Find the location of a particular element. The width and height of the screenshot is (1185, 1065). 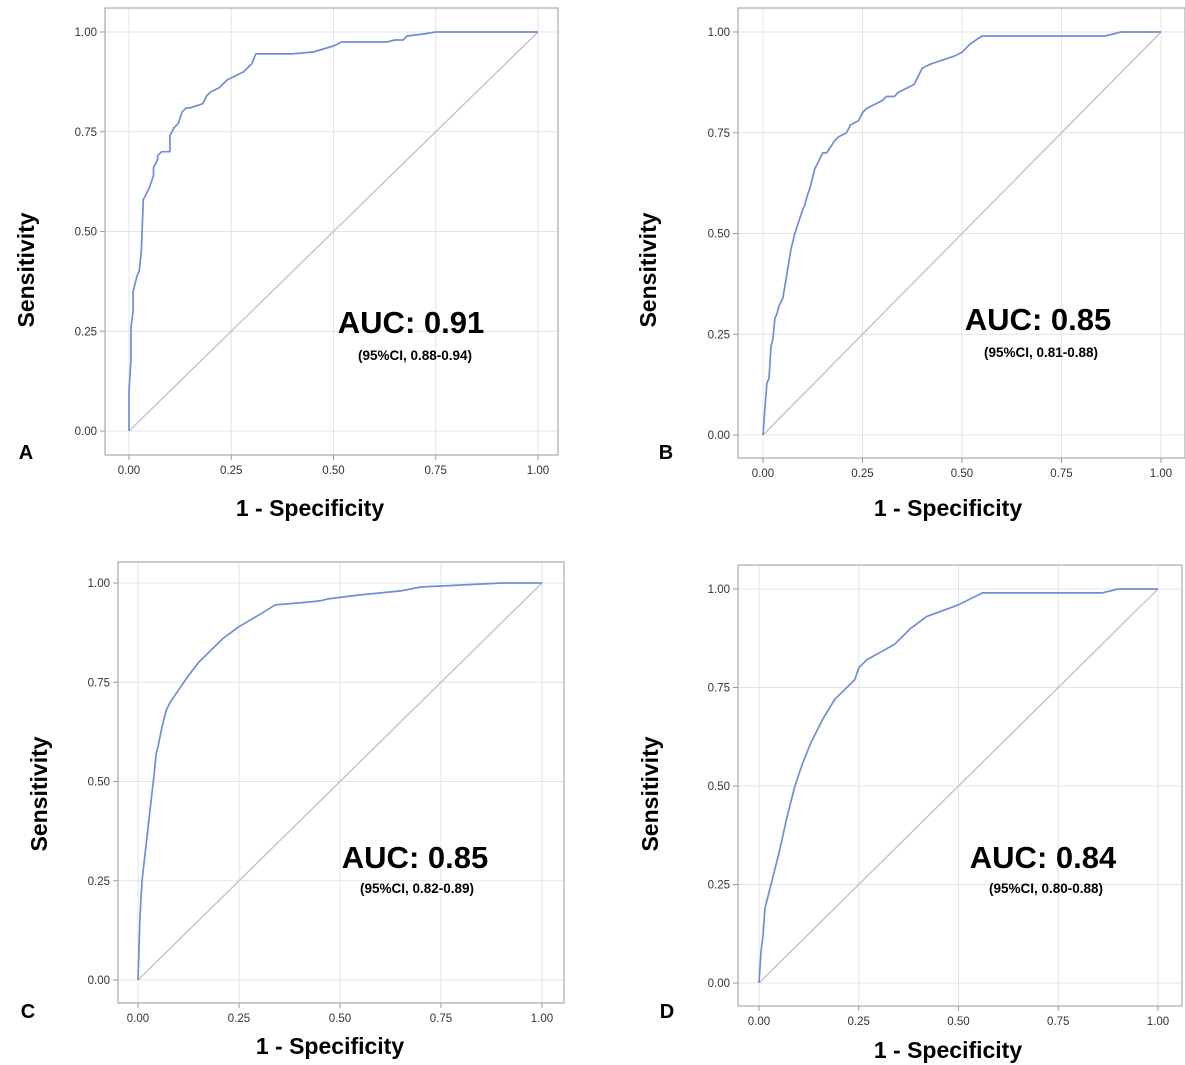

ci-annotation: (95%CI, 0.88-0.94) is located at coordinates (415, 355).